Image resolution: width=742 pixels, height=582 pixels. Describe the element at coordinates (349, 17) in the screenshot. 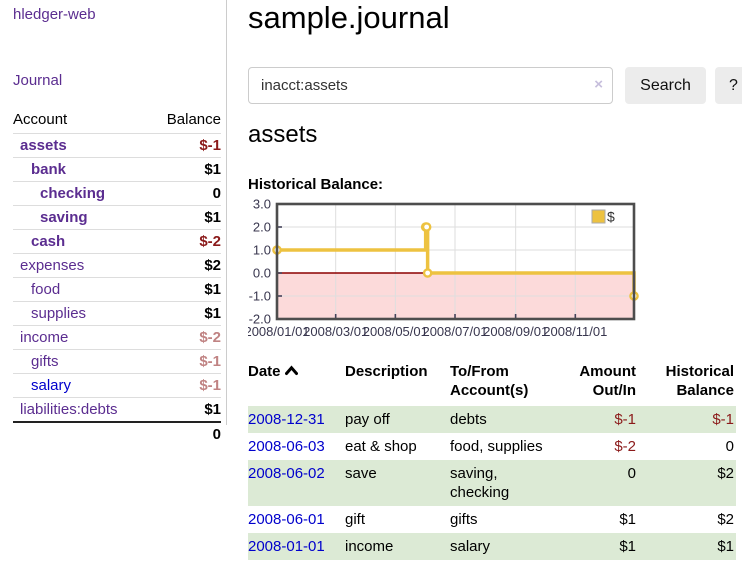

I see `page-title: sample.journal` at that location.